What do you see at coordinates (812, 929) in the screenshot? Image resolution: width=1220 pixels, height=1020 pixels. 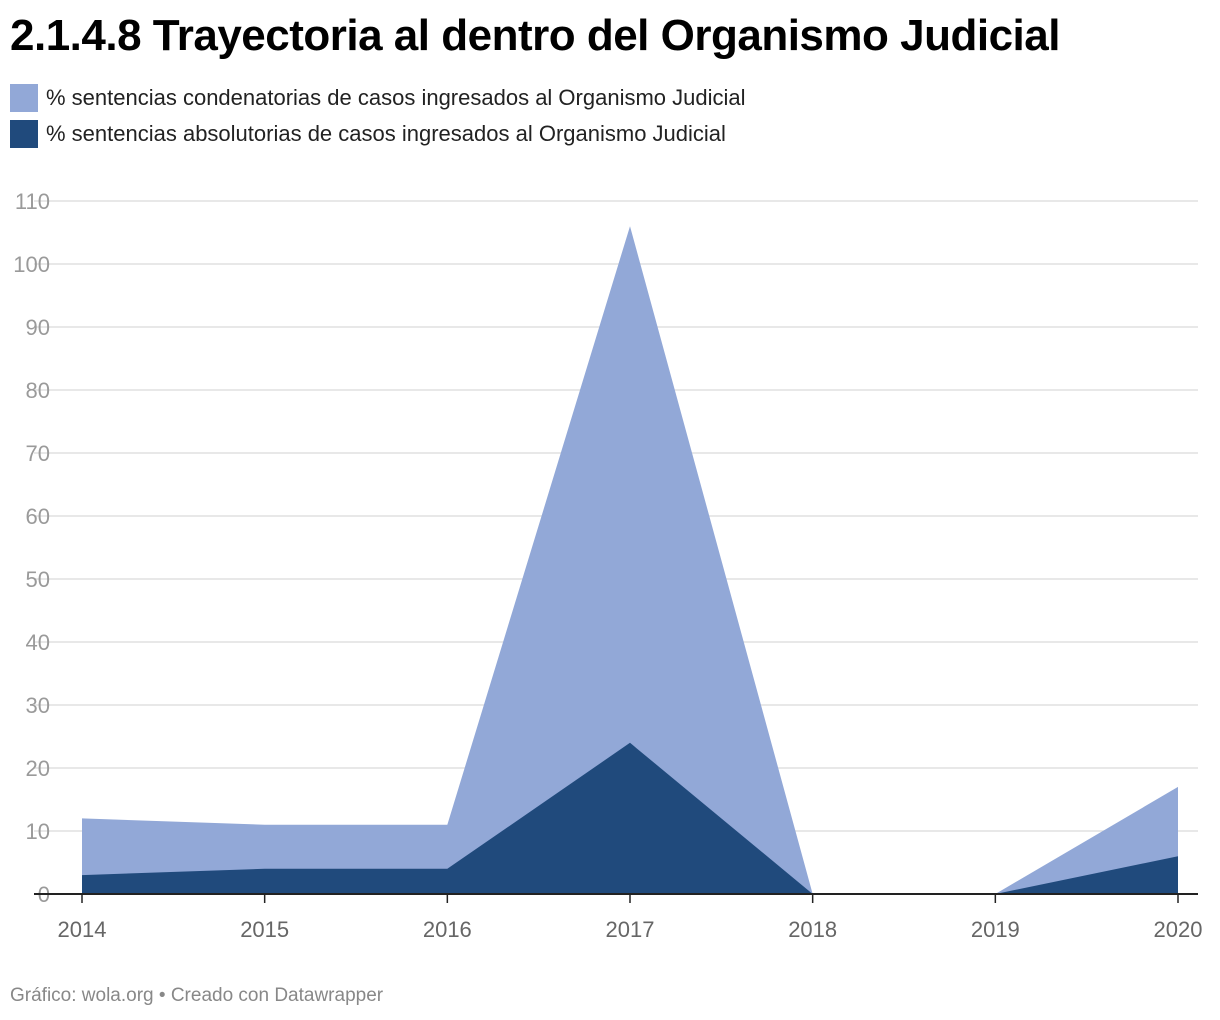 I see `x-tick-label-2018: 2018` at bounding box center [812, 929].